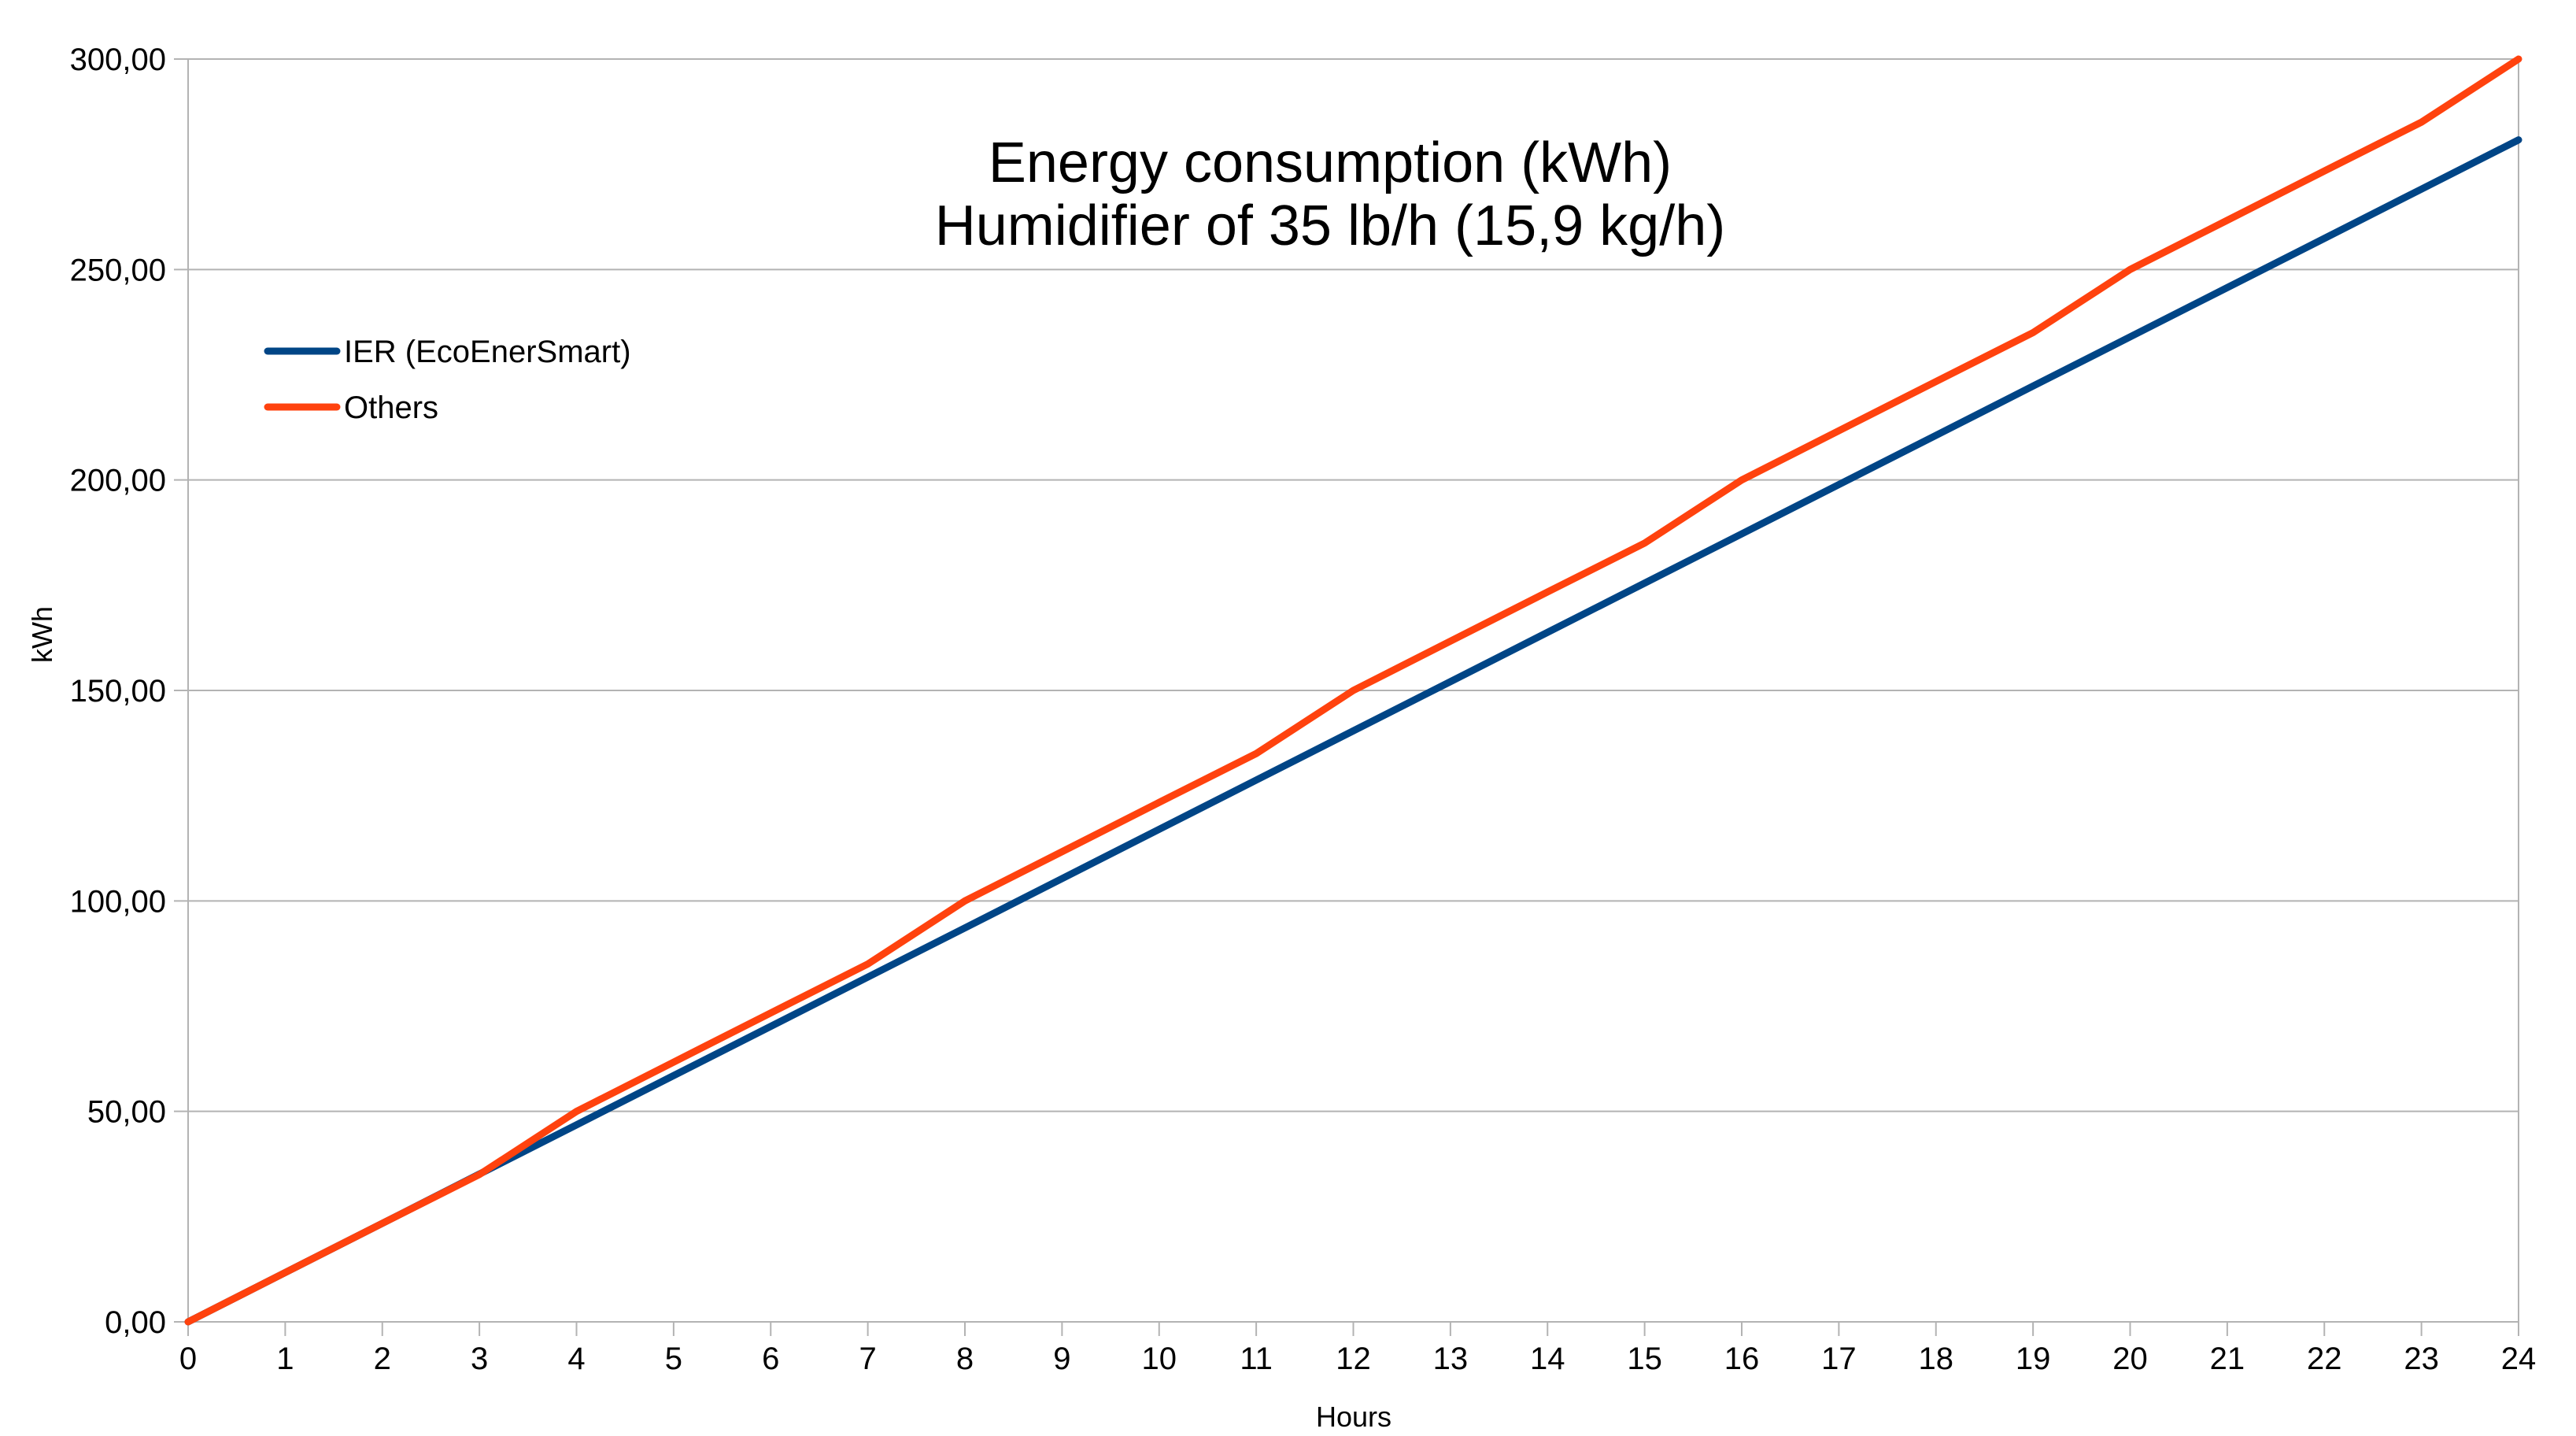  What do you see at coordinates (42, 634) in the screenshot?
I see `y-axis-title: kWh` at bounding box center [42, 634].